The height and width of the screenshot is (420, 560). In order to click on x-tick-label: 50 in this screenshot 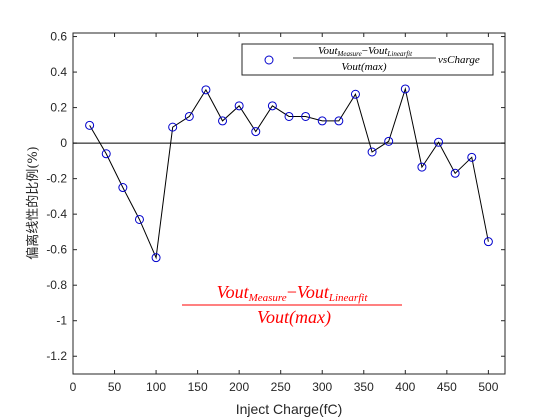, I will do `click(115, 387)`.